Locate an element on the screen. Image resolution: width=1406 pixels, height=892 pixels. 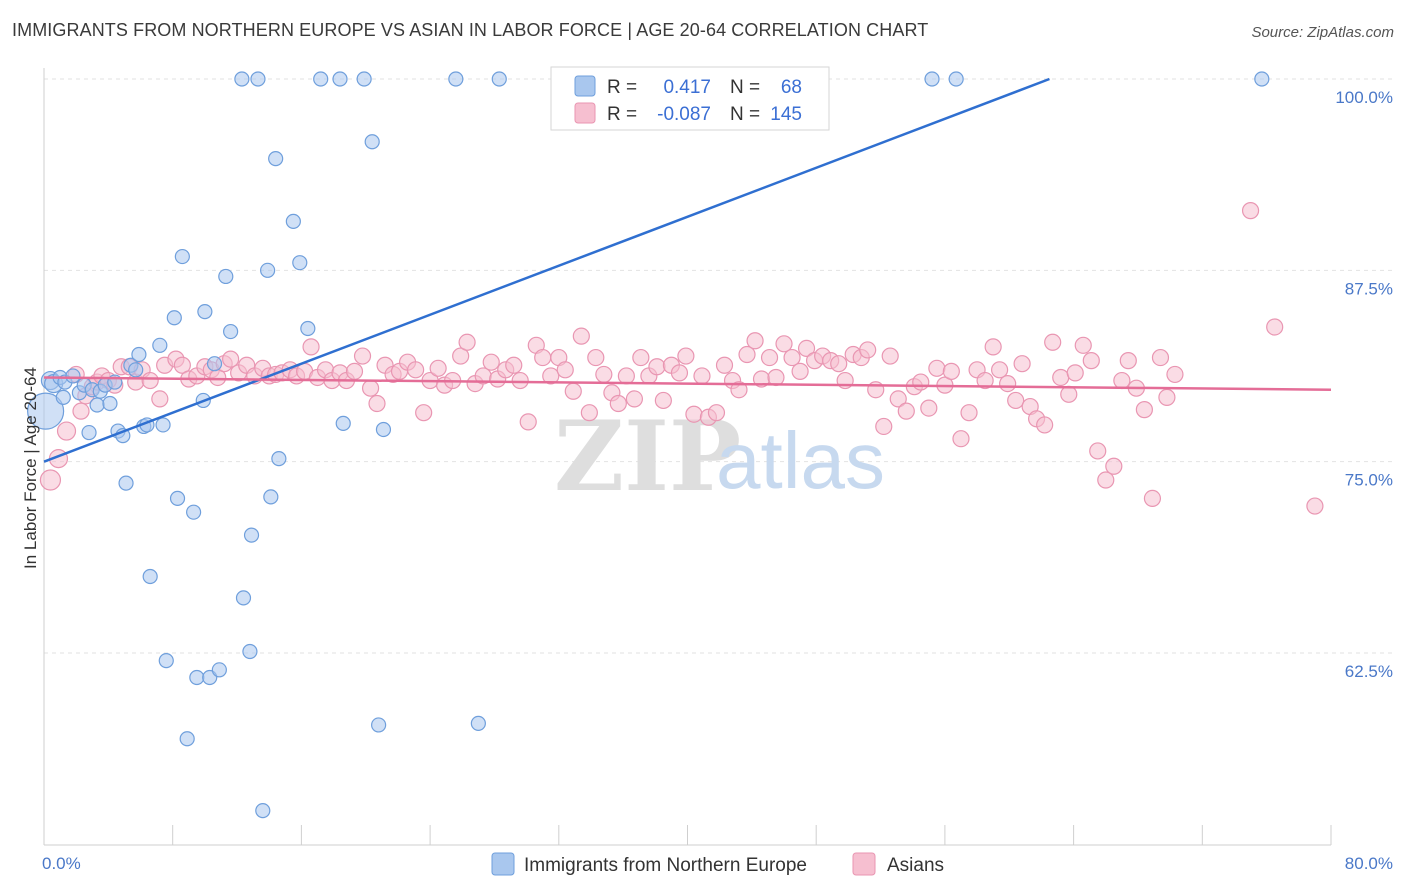
watermark: ZIP atlas is located at coordinates (719, 456).